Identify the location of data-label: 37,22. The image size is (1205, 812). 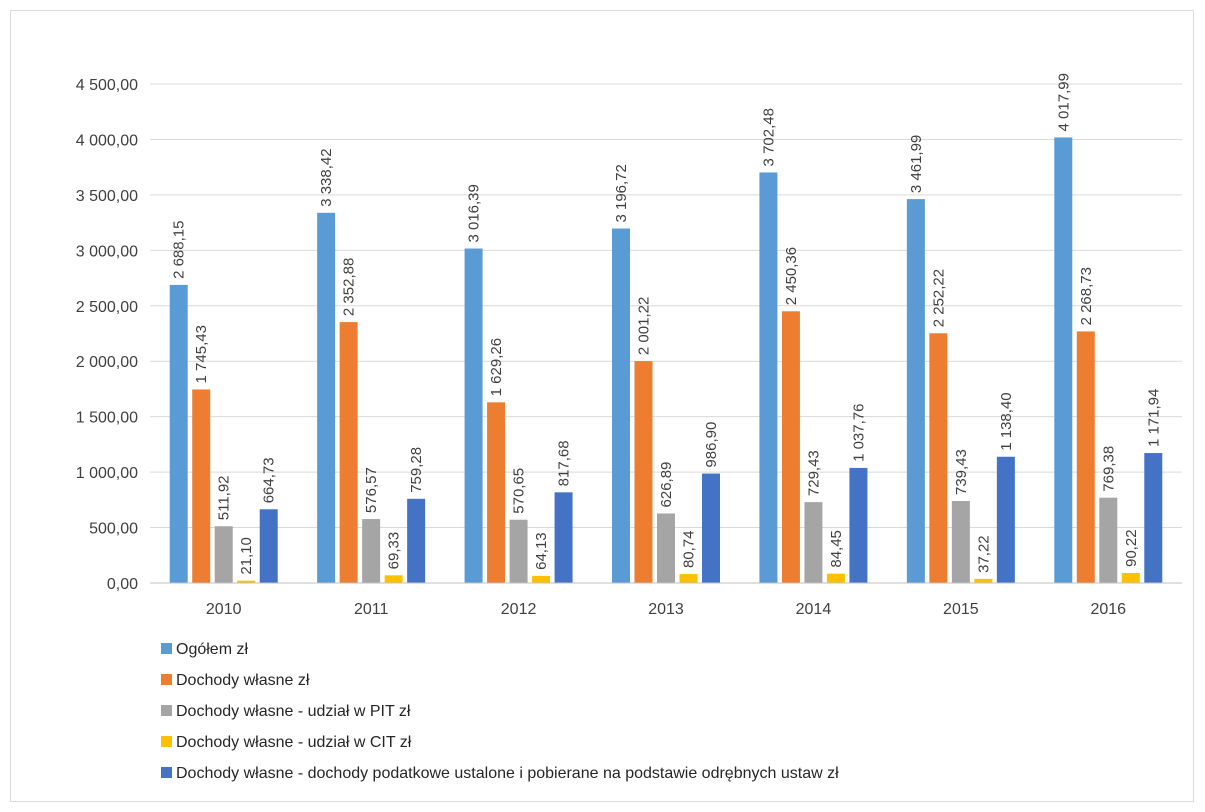
(983, 554).